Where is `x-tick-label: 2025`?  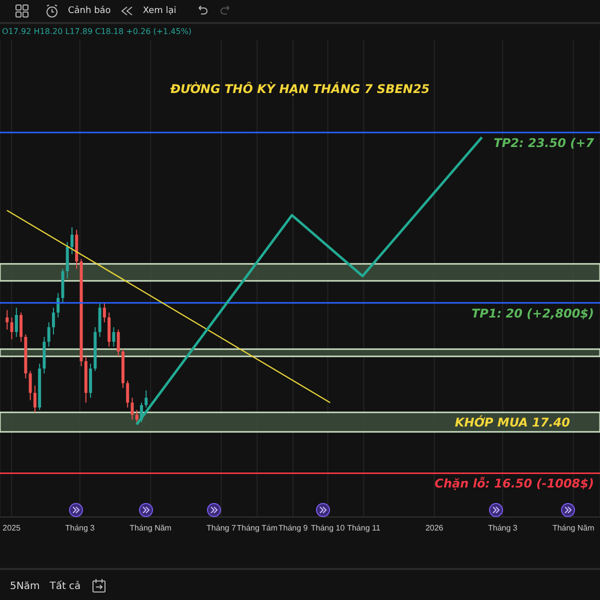
x-tick-label: 2025 is located at coordinates (12, 528).